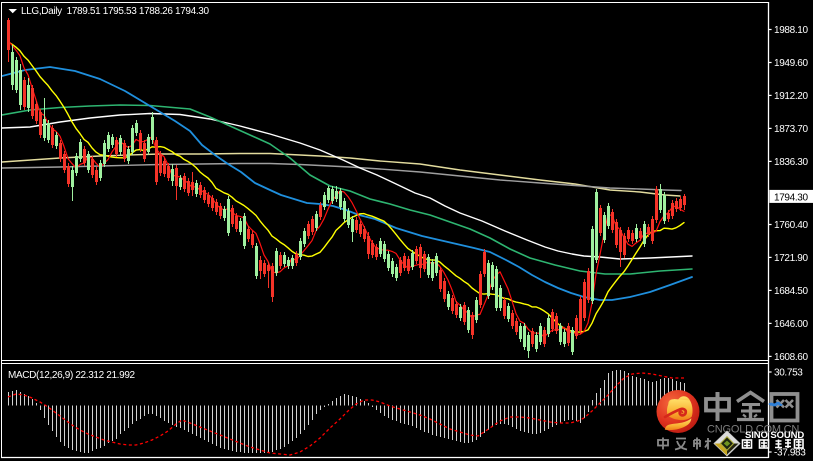 The height and width of the screenshot is (461, 813). I want to click on svg-text: 1794.30, so click(791, 197).